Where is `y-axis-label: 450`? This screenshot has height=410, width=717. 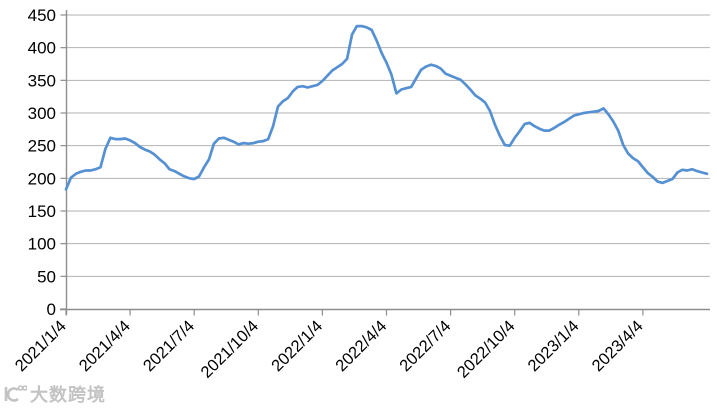 y-axis-label: 450 is located at coordinates (42, 15).